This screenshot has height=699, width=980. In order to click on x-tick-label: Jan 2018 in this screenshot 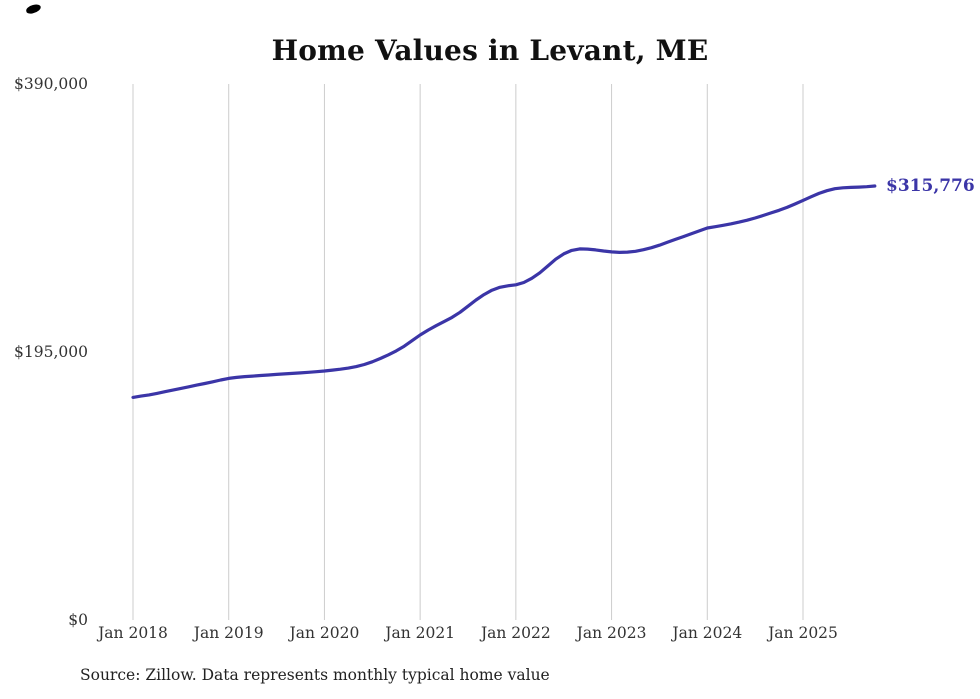, I will do `click(133, 633)`.